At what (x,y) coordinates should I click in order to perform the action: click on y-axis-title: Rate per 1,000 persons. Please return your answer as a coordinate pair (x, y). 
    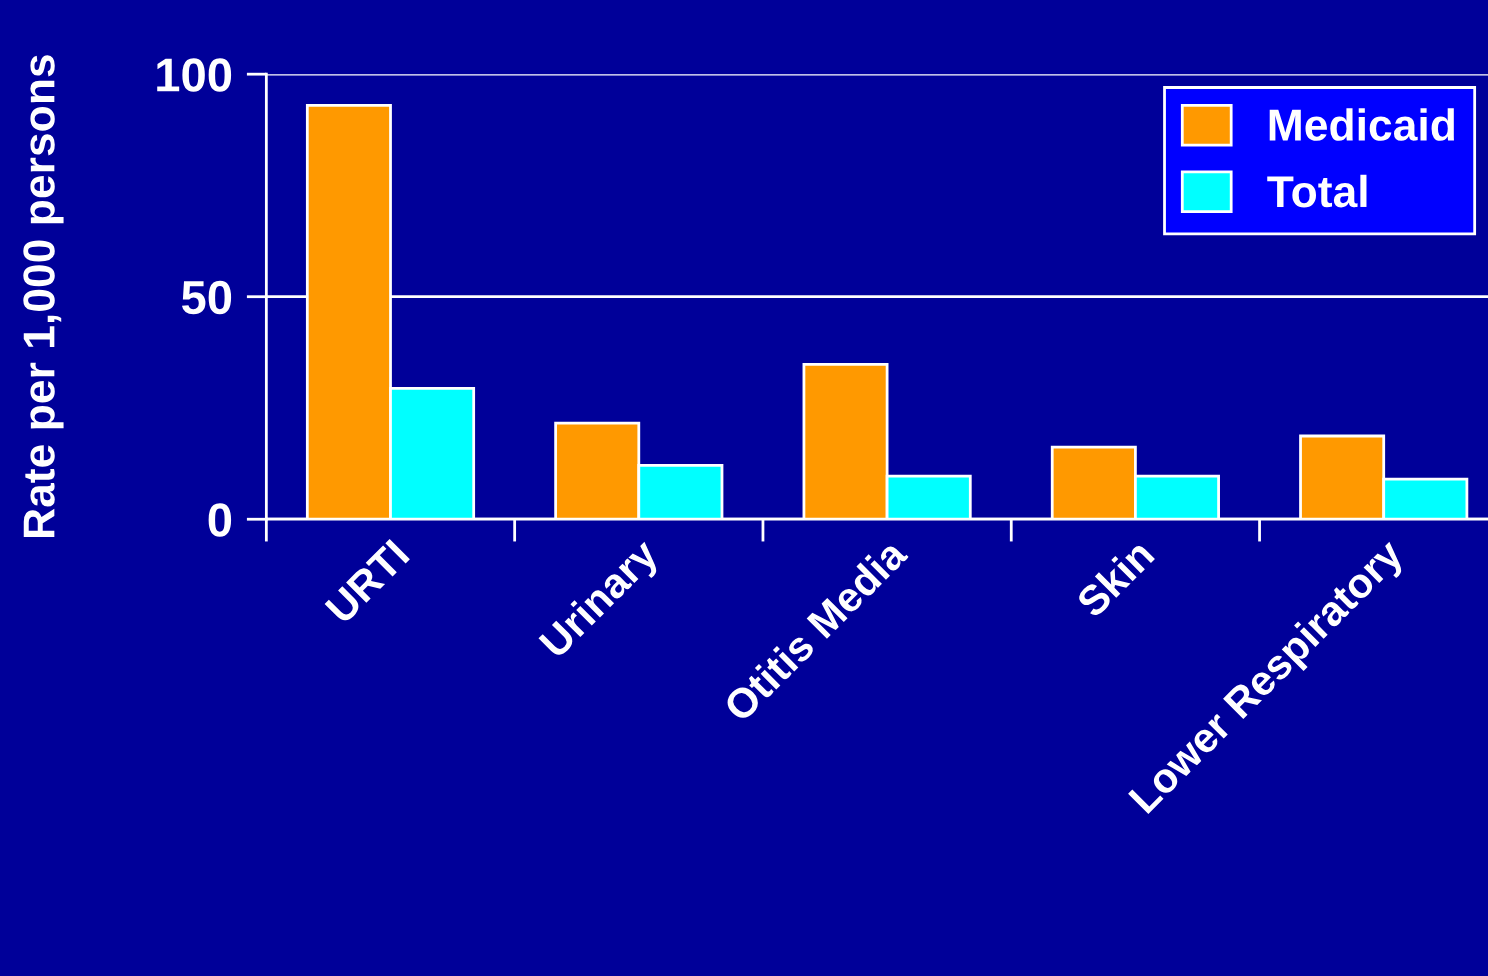
    Looking at the image, I should click on (43, 296).